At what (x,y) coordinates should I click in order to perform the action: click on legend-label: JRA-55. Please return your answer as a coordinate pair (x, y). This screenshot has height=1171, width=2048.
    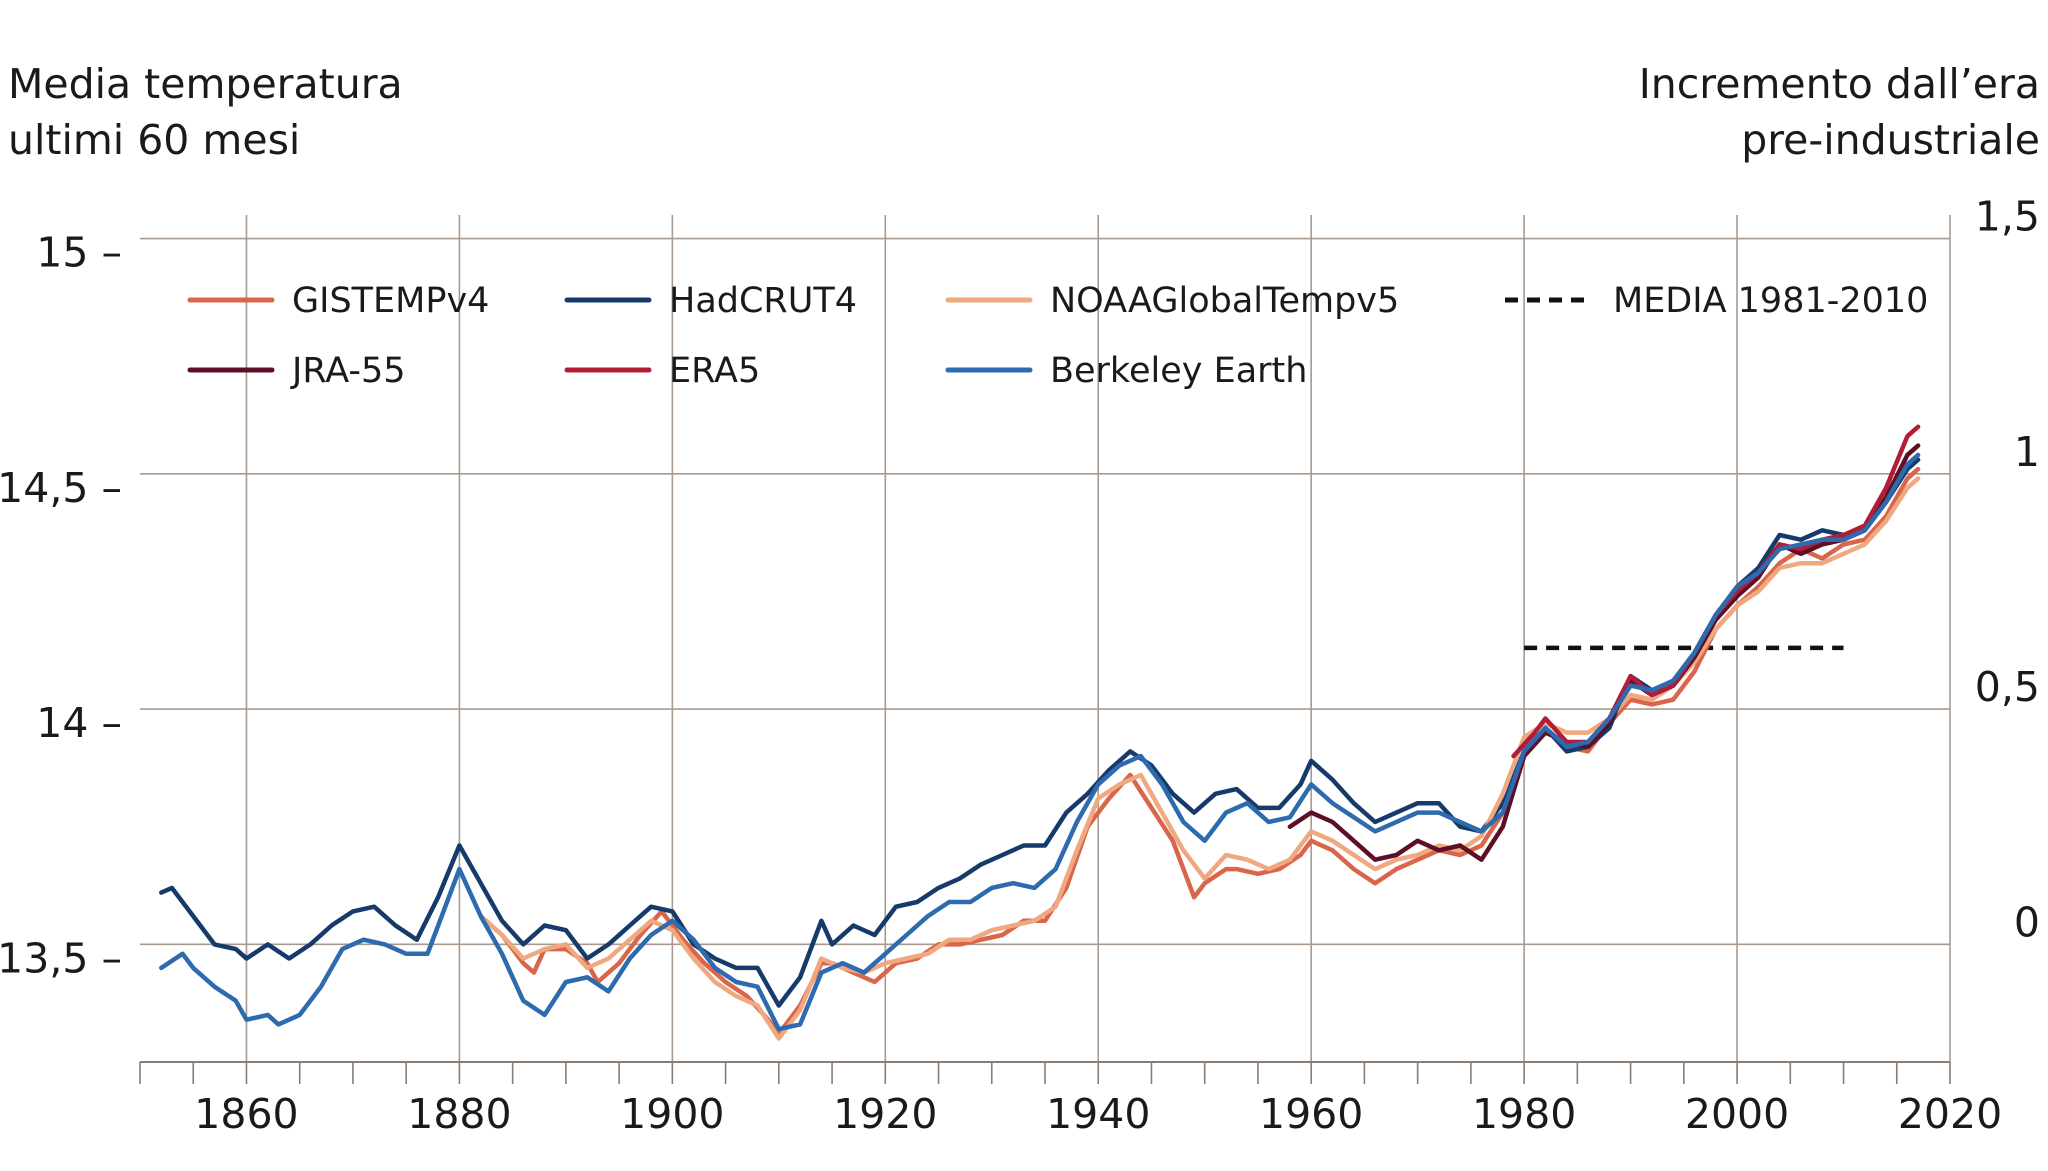
    Looking at the image, I should click on (348, 371).